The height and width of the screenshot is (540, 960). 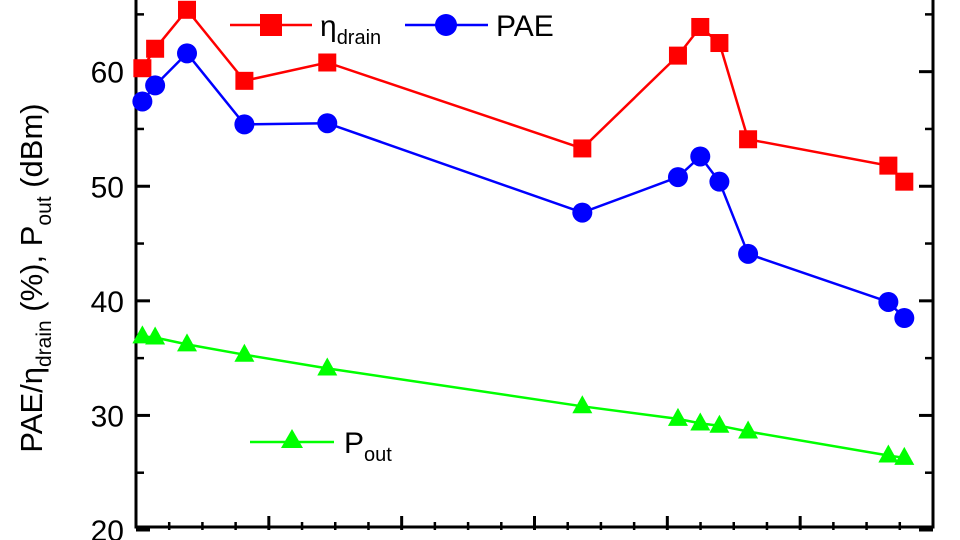 I want to click on y-axis-label-part1: PAE/η, so click(x=31, y=410).